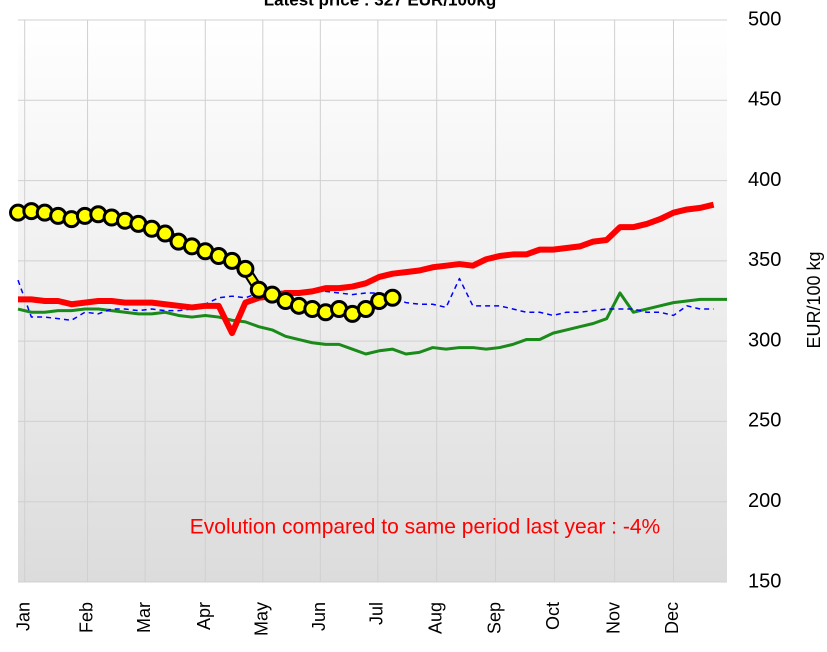 The width and height of the screenshot is (827, 652). I want to click on y-tick-label: 400, so click(764, 180).